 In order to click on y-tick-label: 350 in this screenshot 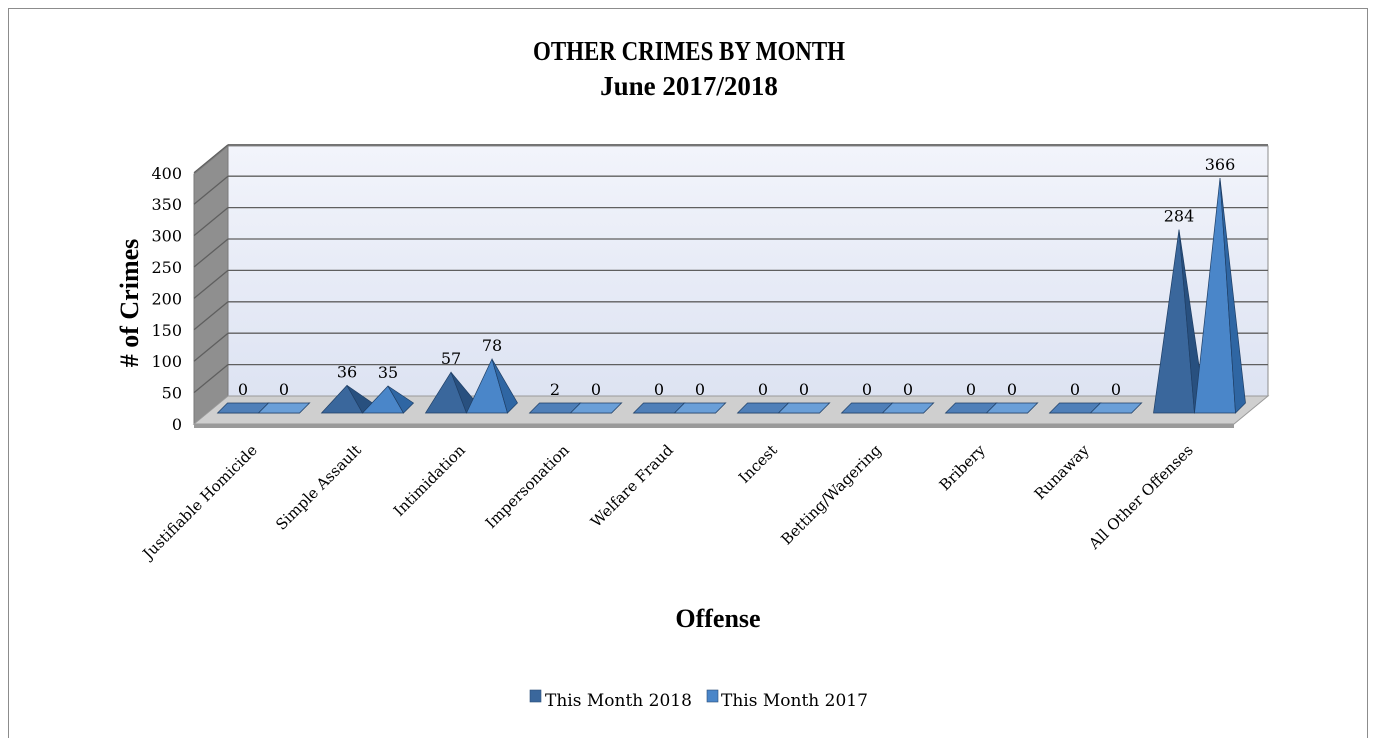, I will do `click(166, 204)`.